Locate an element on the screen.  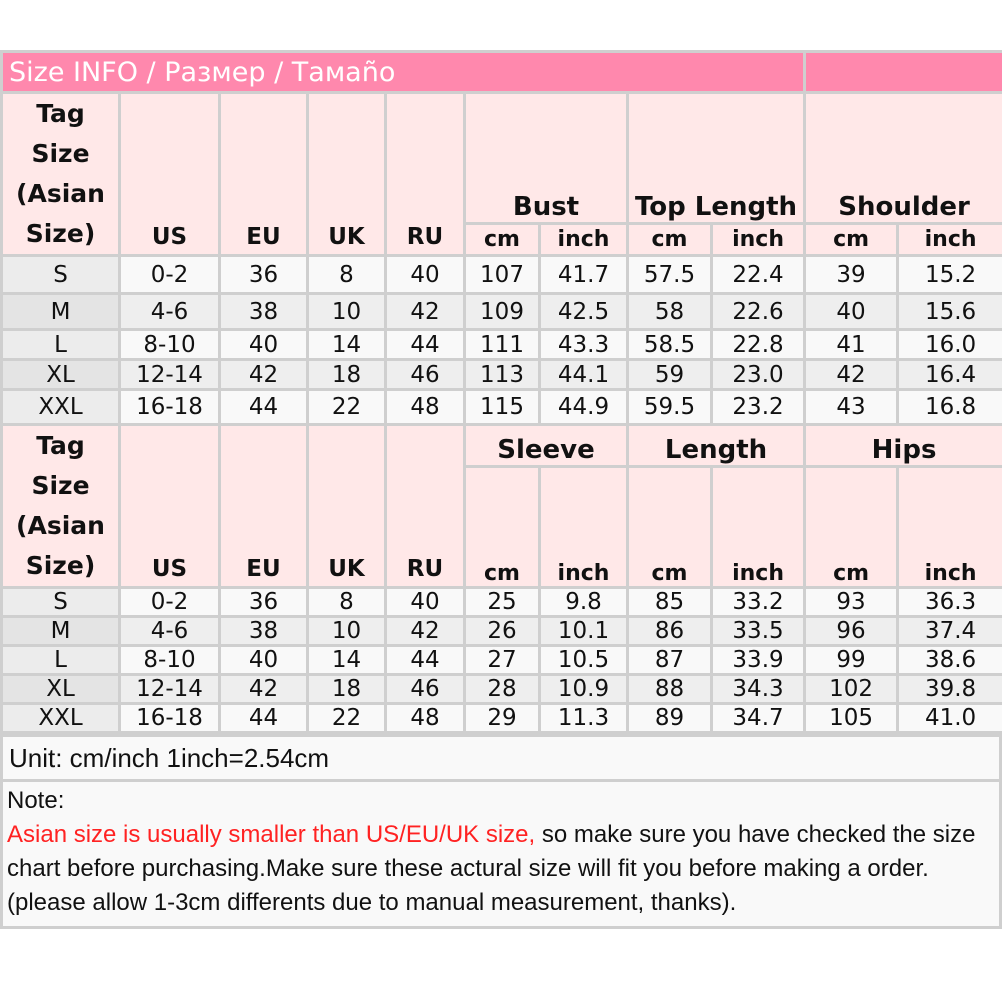
tag-header-line: (Asian is located at coordinates (60, 193).